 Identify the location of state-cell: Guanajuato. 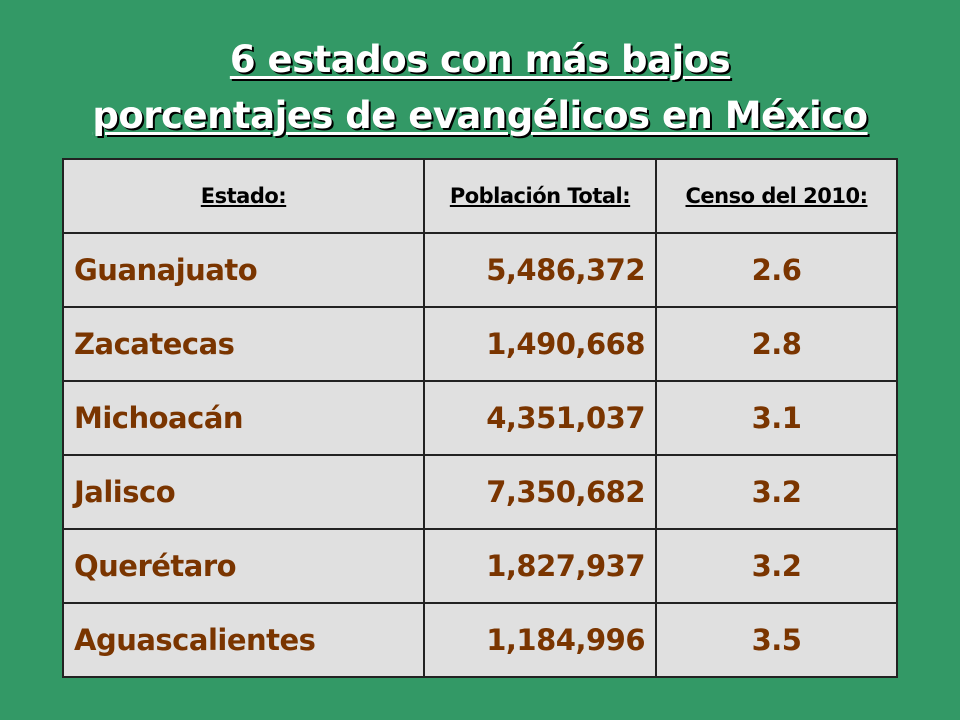
(243, 270).